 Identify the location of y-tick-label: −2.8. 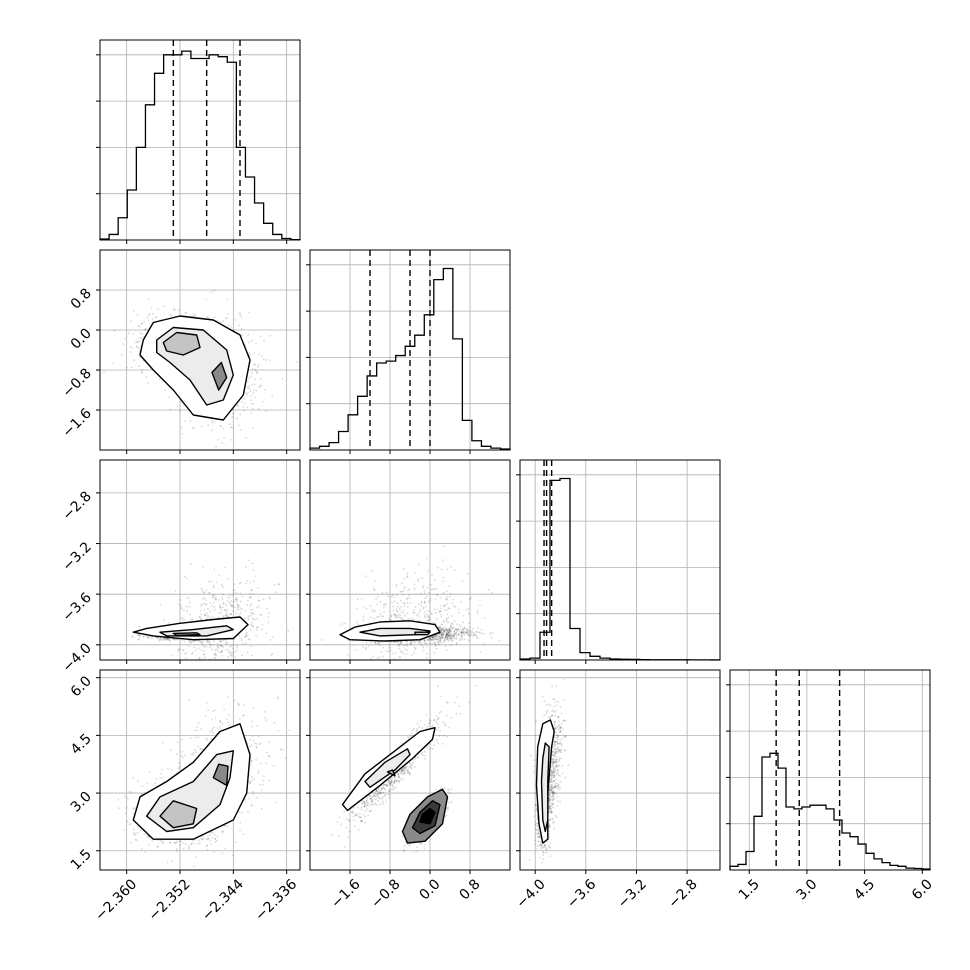
(76, 505).